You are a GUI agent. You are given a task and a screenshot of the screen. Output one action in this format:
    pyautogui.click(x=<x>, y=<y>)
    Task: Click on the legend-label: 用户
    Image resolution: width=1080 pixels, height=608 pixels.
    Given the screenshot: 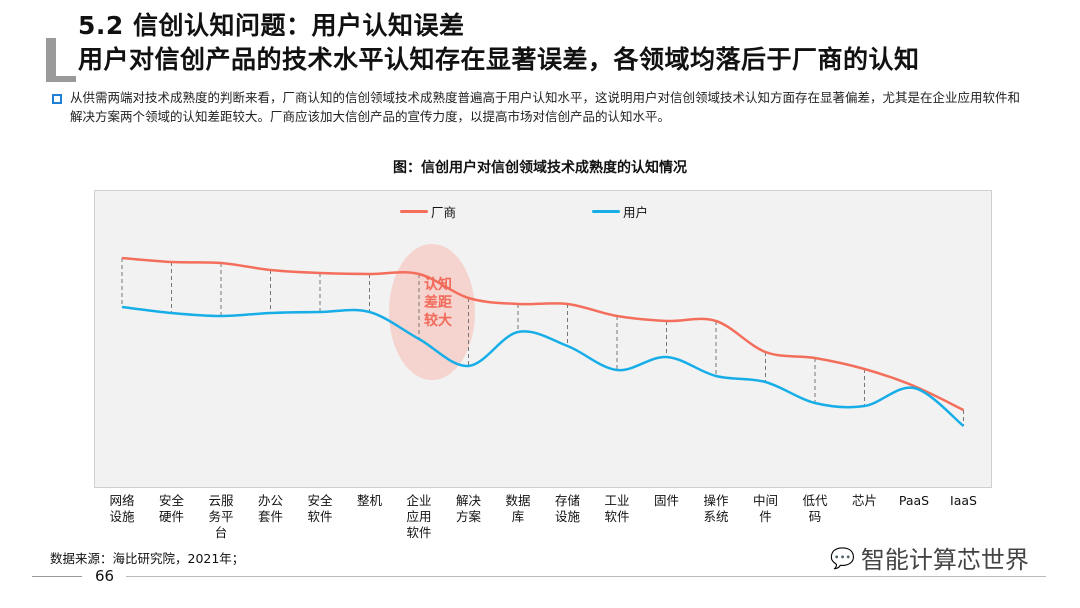 What is the action you would take?
    pyautogui.click(x=636, y=212)
    